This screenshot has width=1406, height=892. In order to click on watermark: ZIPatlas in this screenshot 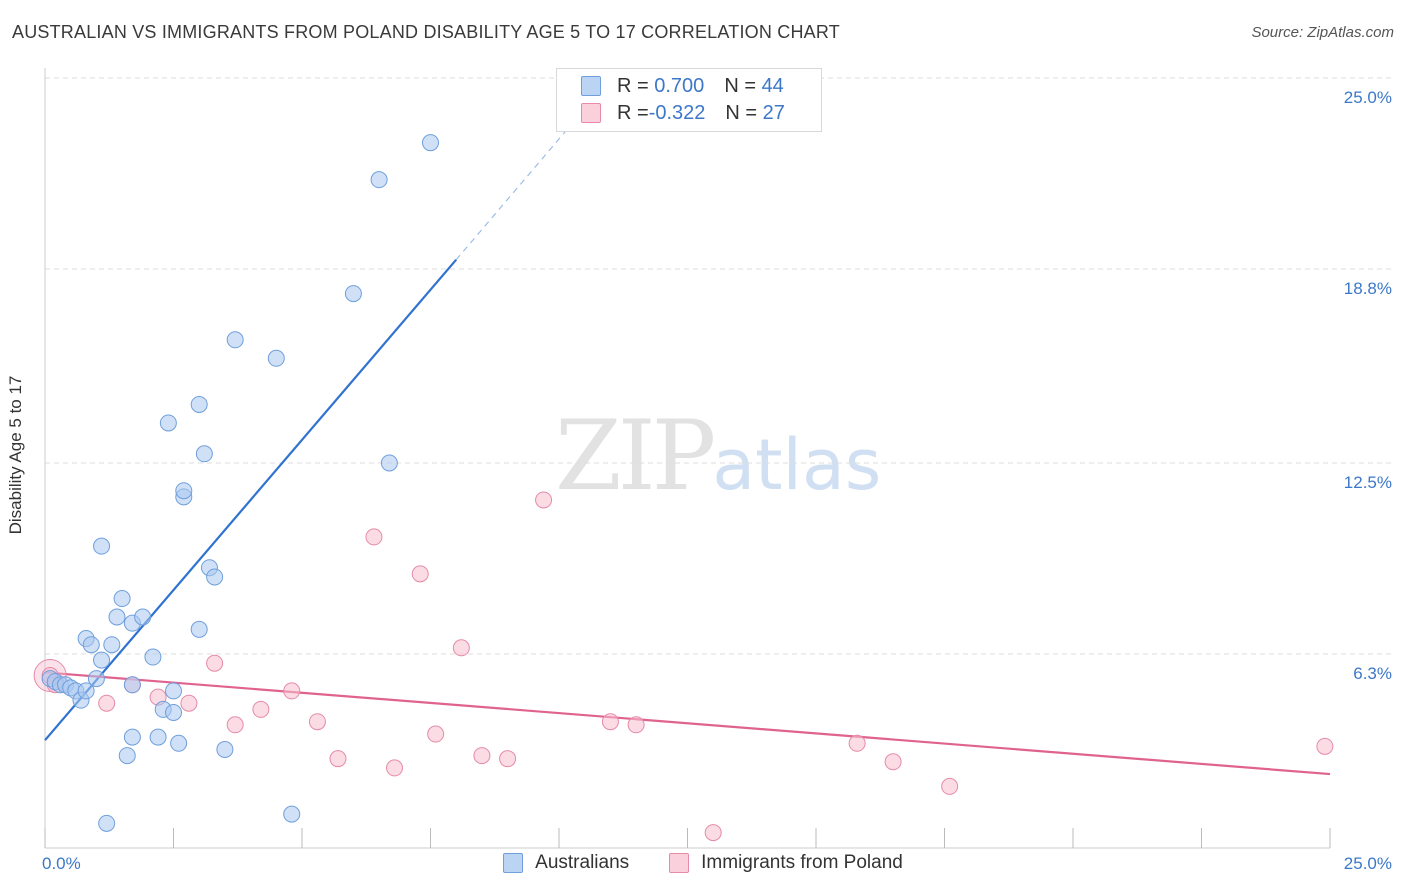, I will do `click(718, 456)`.